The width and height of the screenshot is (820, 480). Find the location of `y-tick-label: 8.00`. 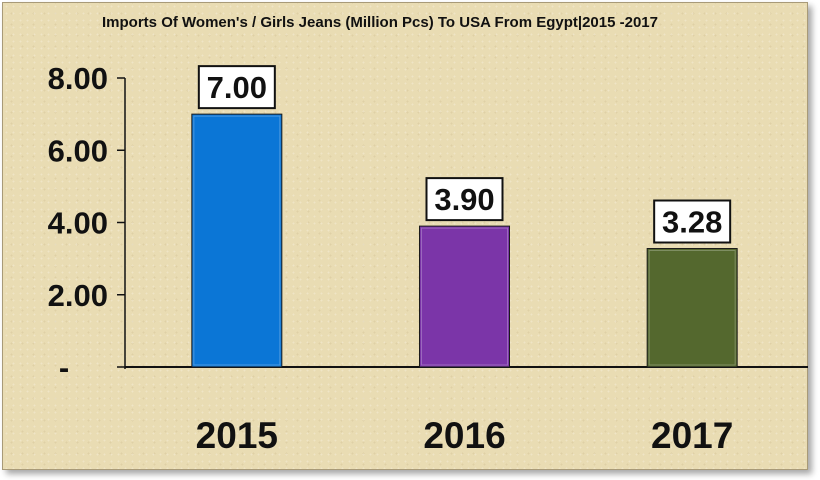

y-tick-label: 8.00 is located at coordinates (78, 78).